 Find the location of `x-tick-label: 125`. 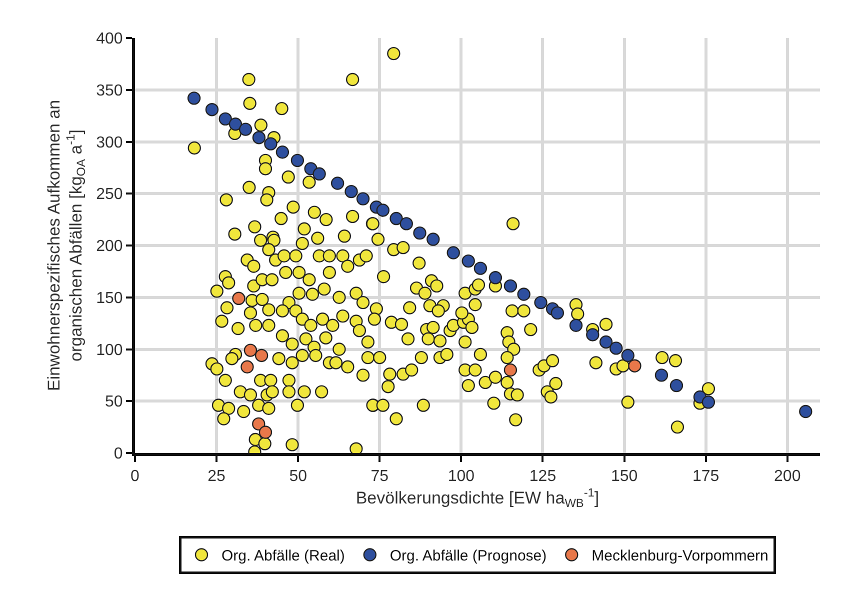

x-tick-label: 125 is located at coordinates (542, 477).